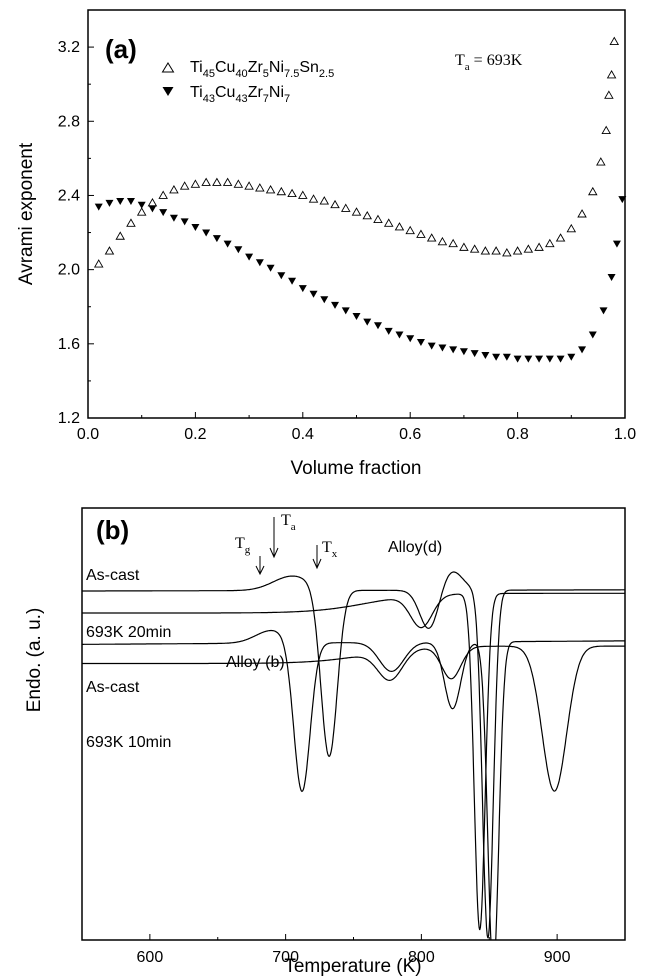  What do you see at coordinates (557, 957) in the screenshot?
I see `x-tick-label-b: 900` at bounding box center [557, 957].